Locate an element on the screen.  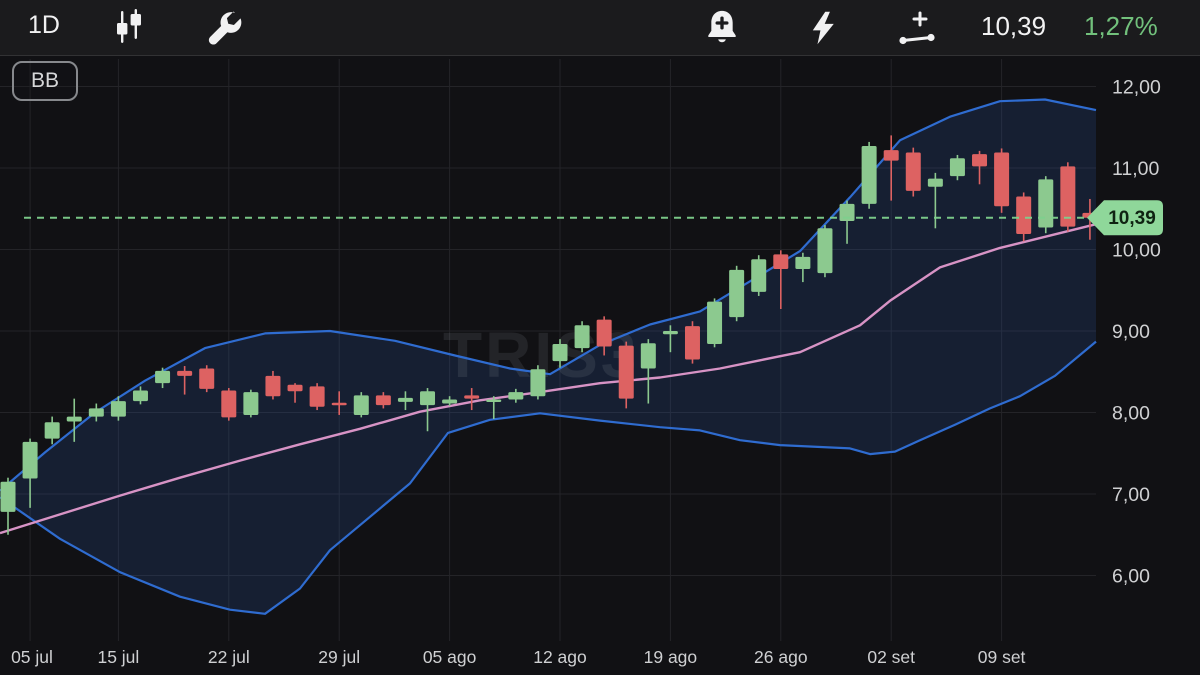
wrench-icon is located at coordinates (224, 28).